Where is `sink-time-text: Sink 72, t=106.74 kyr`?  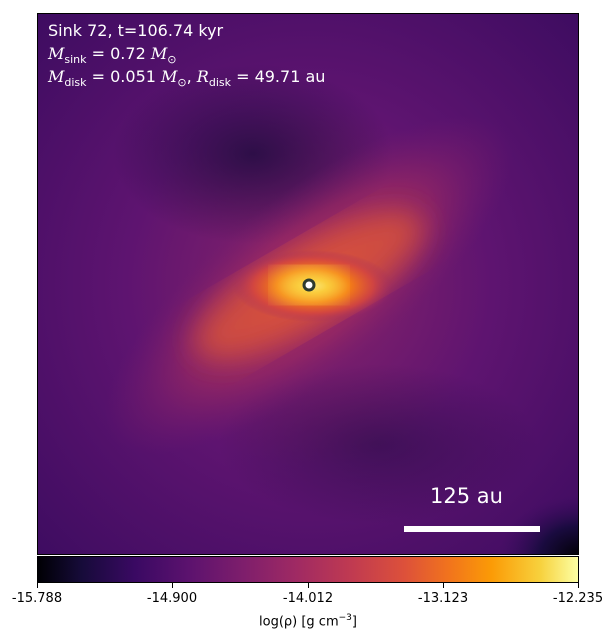 sink-time-text: Sink 72, t=106.74 kyr is located at coordinates (136, 30).